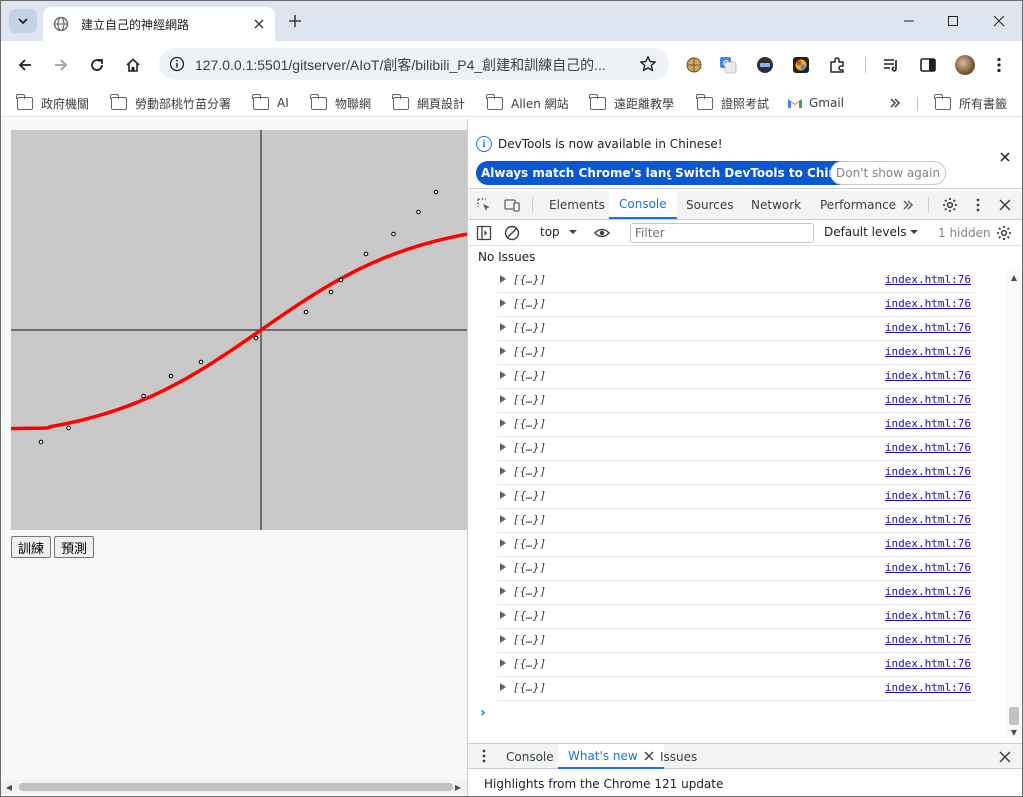 This screenshot has width=1023, height=797. I want to click on drawer-tab-issues: Issues, so click(679, 756).